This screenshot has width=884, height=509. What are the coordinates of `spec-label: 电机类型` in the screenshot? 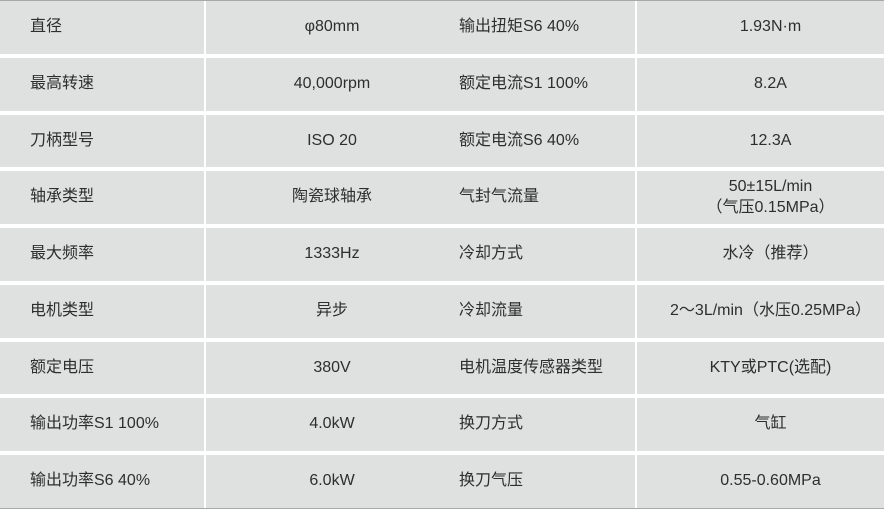 It's located at (103, 311).